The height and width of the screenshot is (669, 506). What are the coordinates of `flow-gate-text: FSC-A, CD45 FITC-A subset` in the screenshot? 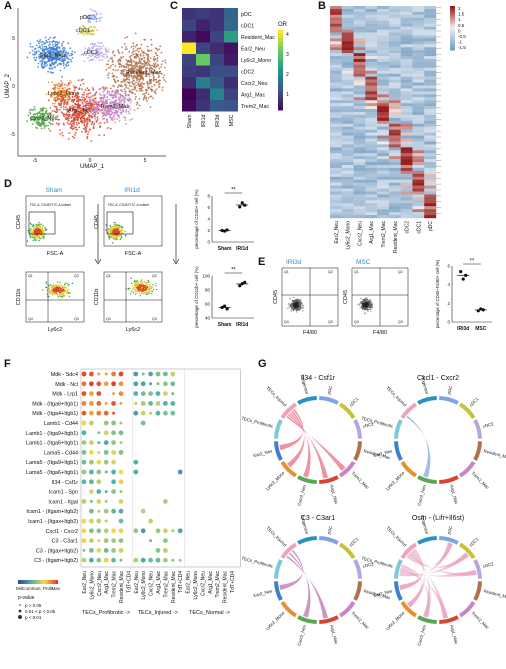 It's located at (128, 205).